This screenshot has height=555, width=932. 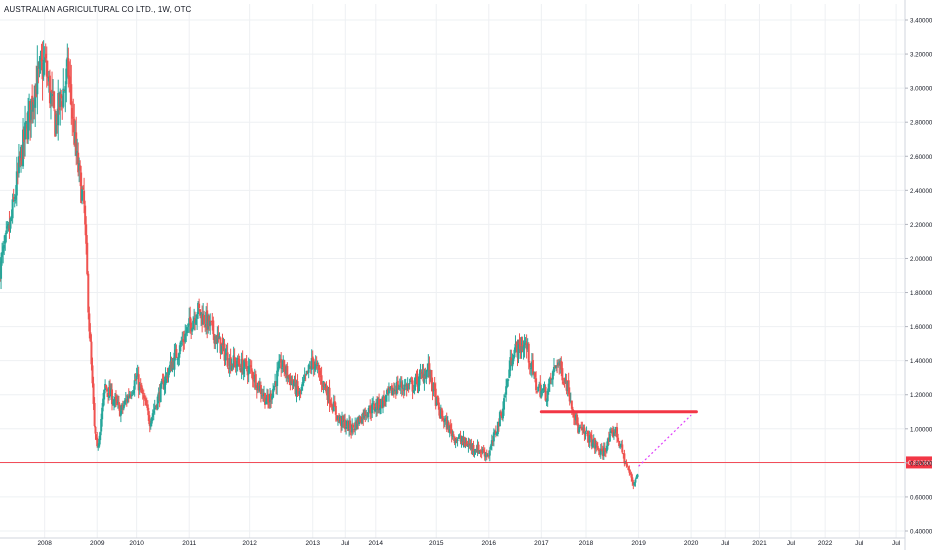 I want to click on y-tick-label: 0.400000, so click(x=921, y=532).